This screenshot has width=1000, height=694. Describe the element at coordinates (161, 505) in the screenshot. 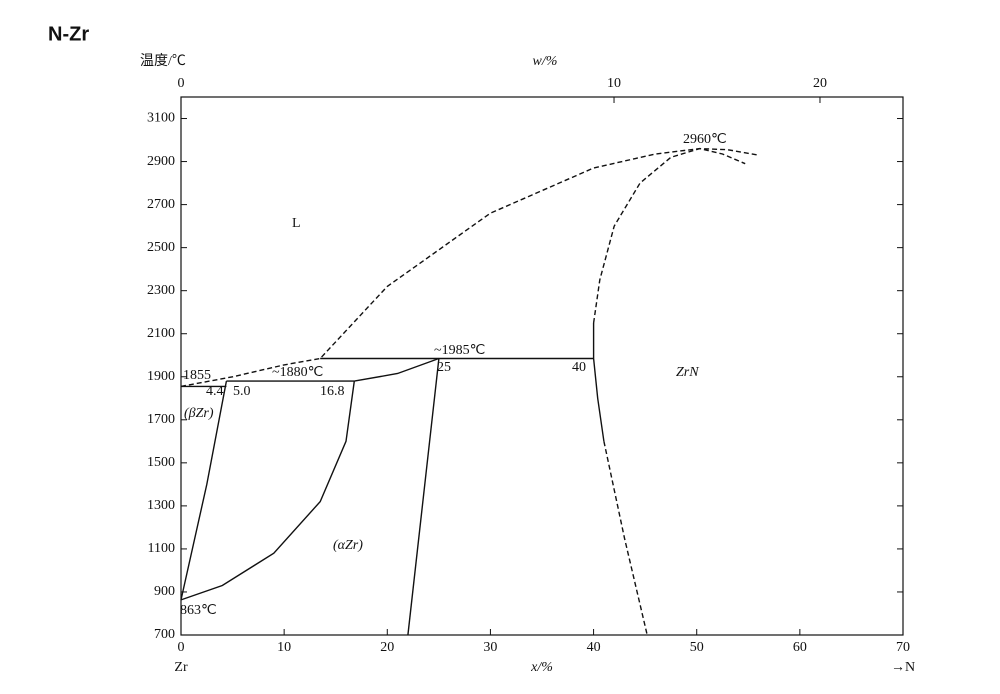

I see `y-tick-label: 1300` at that location.